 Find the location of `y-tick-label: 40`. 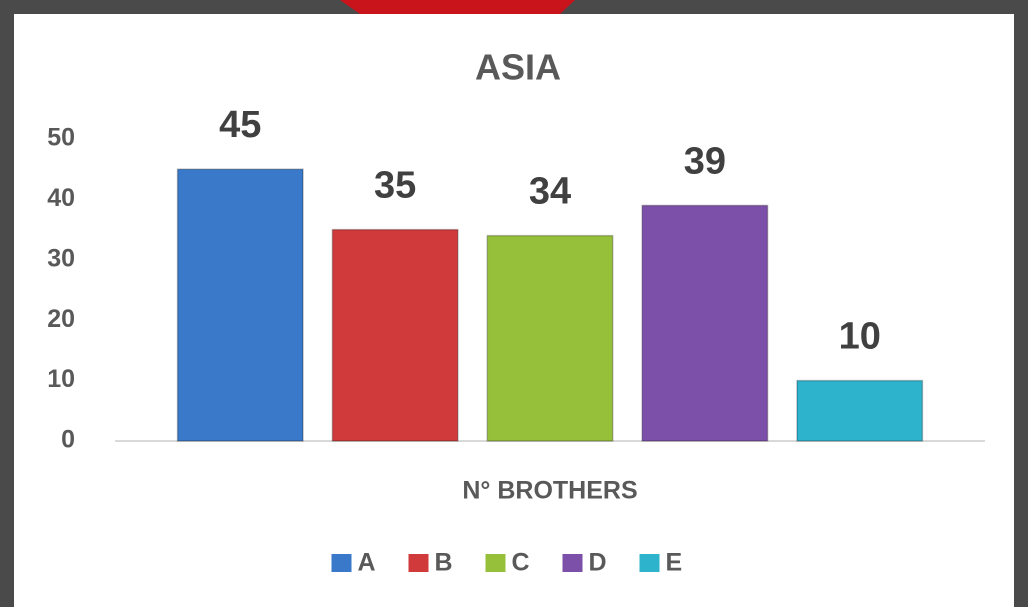

y-tick-label: 40 is located at coordinates (61, 198).